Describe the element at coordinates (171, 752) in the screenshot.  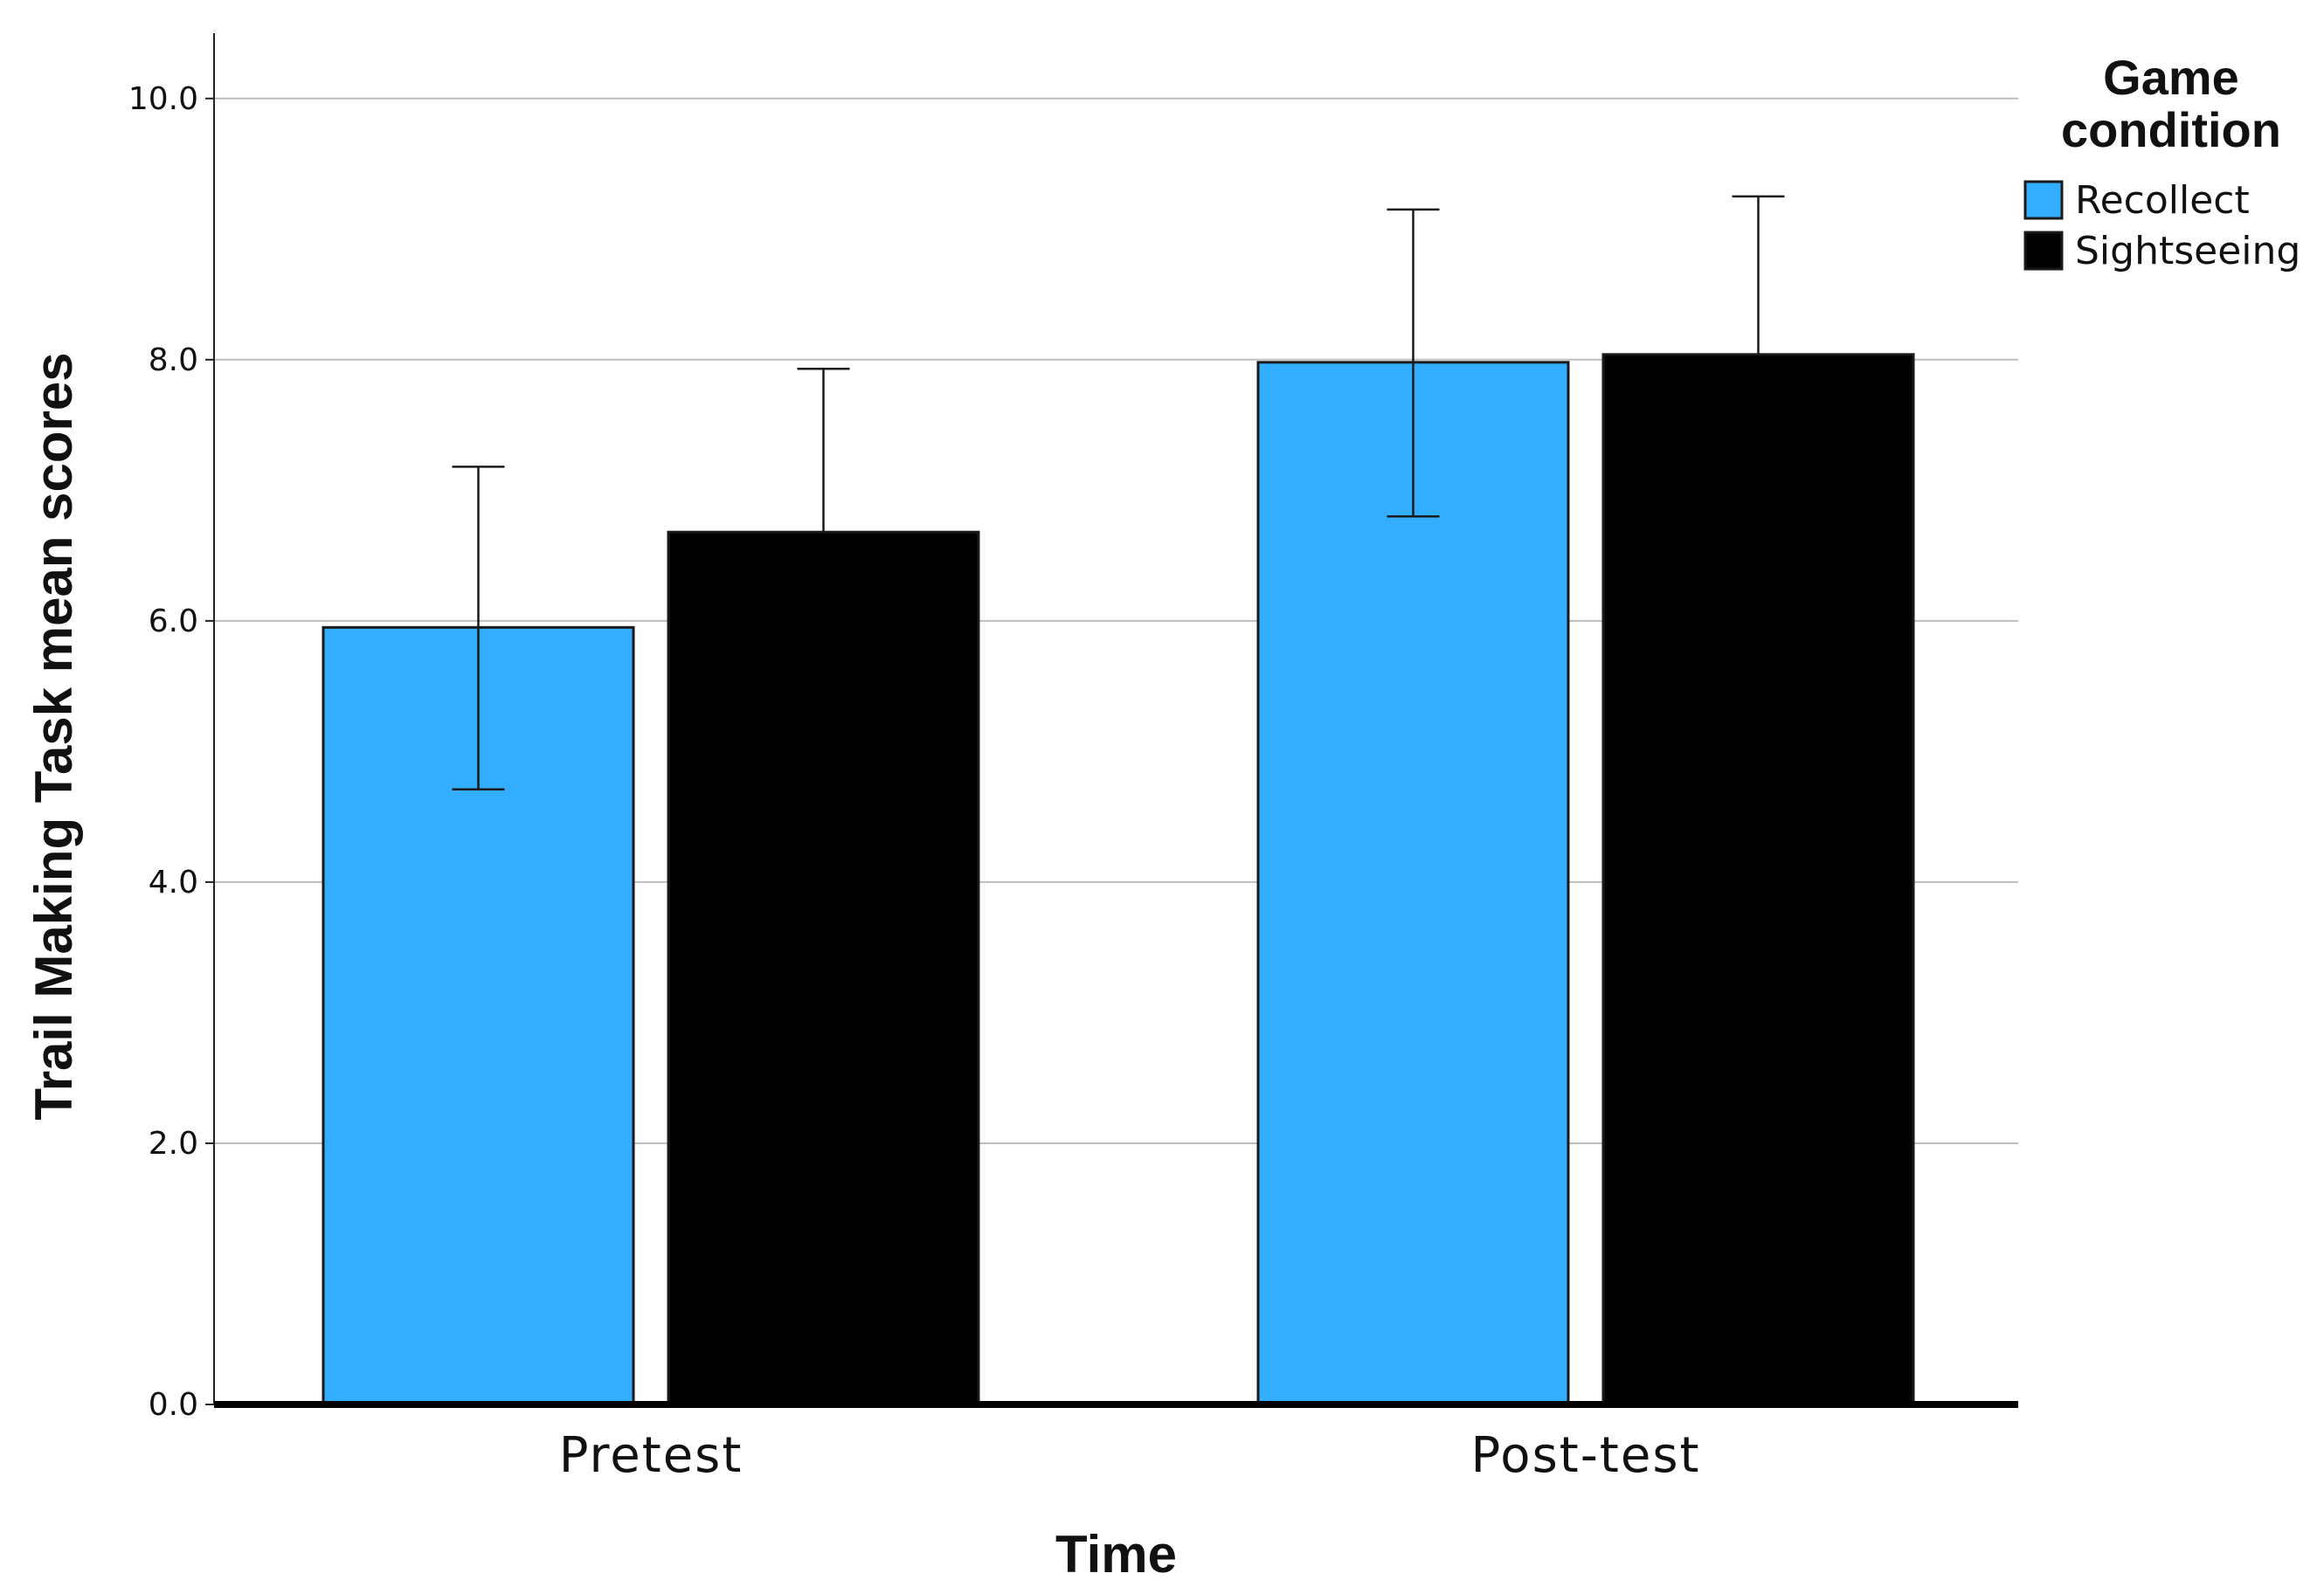
I see `y-axis-ticks: 0.0 2.0 4.0 6.0 8.0 10.0` at that location.